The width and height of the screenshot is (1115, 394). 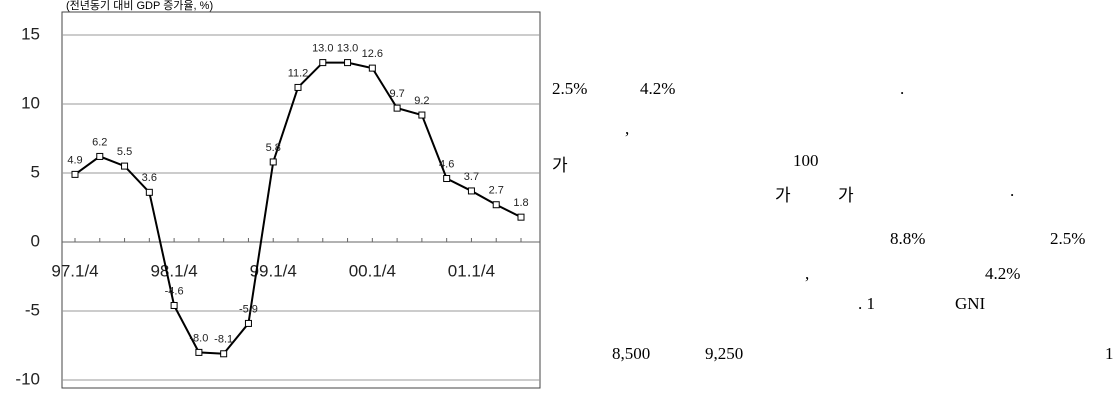 I want to click on y-tick-label: 0, so click(x=35, y=240).